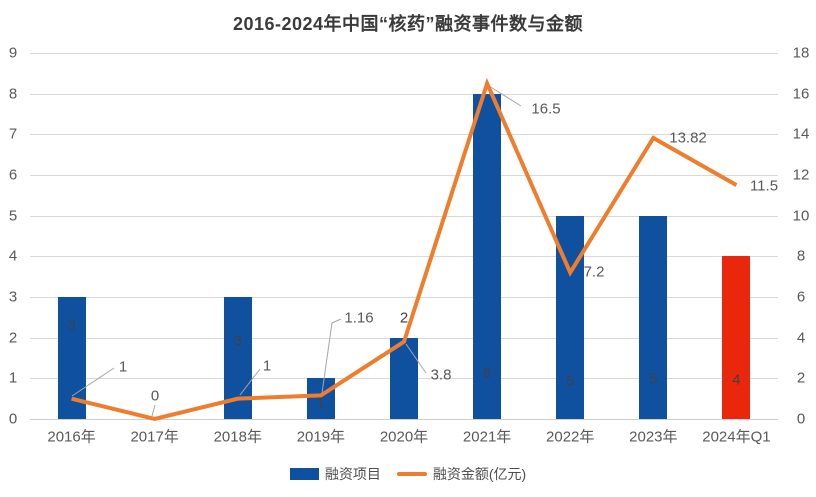 The height and width of the screenshot is (497, 816). Describe the element at coordinates (546, 109) in the screenshot. I see `line-value-label: 16.5` at that location.